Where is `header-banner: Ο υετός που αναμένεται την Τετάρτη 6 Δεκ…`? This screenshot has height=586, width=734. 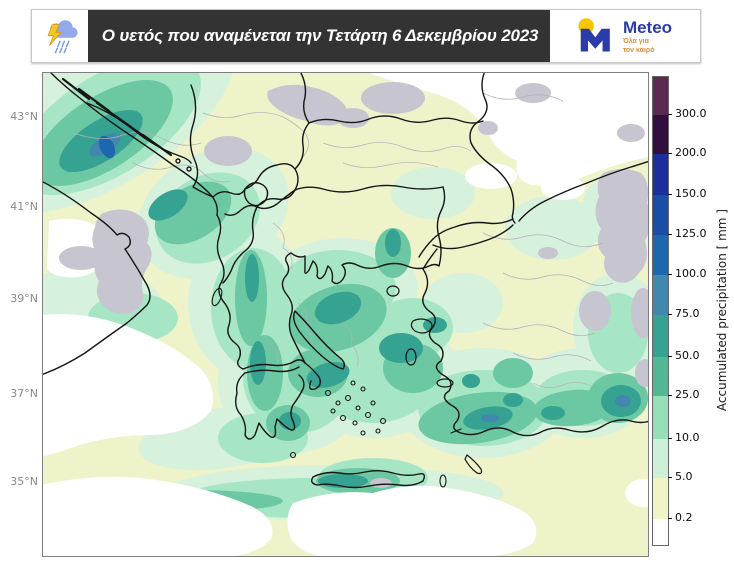 header-banner: Ο υετός που αναμένεται την Τετάρτη 6 Δεκ… is located at coordinates (366, 36).